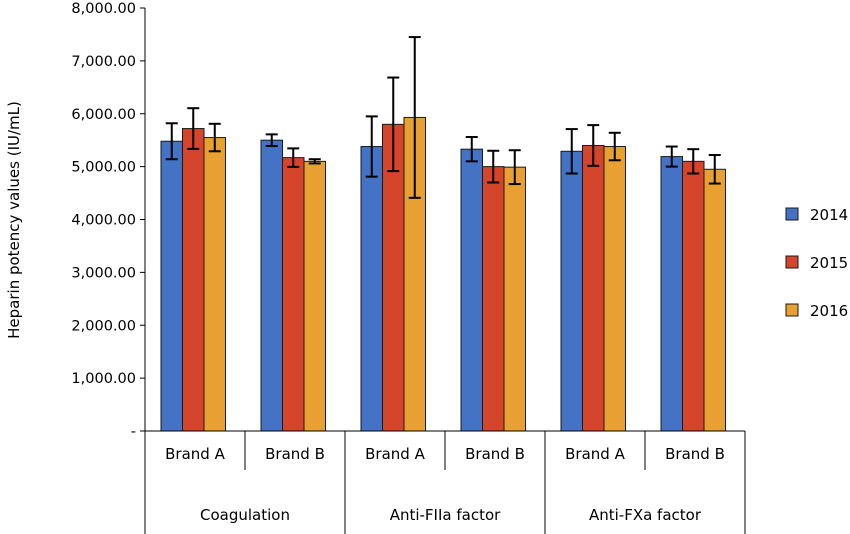 The width and height of the screenshot is (850, 534). What do you see at coordinates (829, 215) in the screenshot?
I see `legend-label: 2014` at bounding box center [829, 215].